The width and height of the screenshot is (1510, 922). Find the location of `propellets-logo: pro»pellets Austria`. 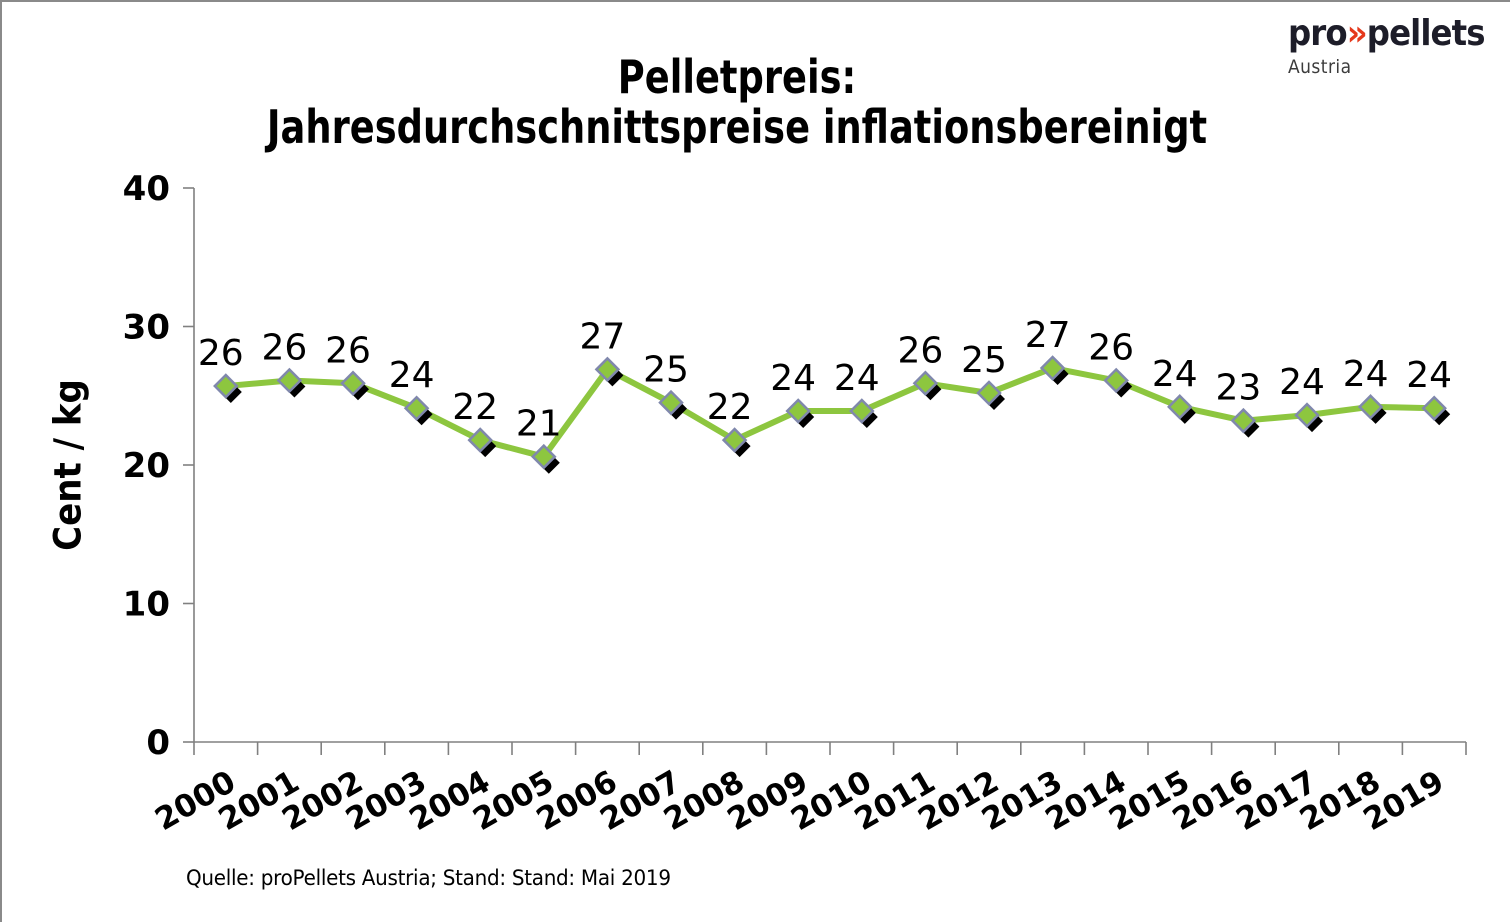

propellets-logo: pro»pellets Austria is located at coordinates (1387, 46).